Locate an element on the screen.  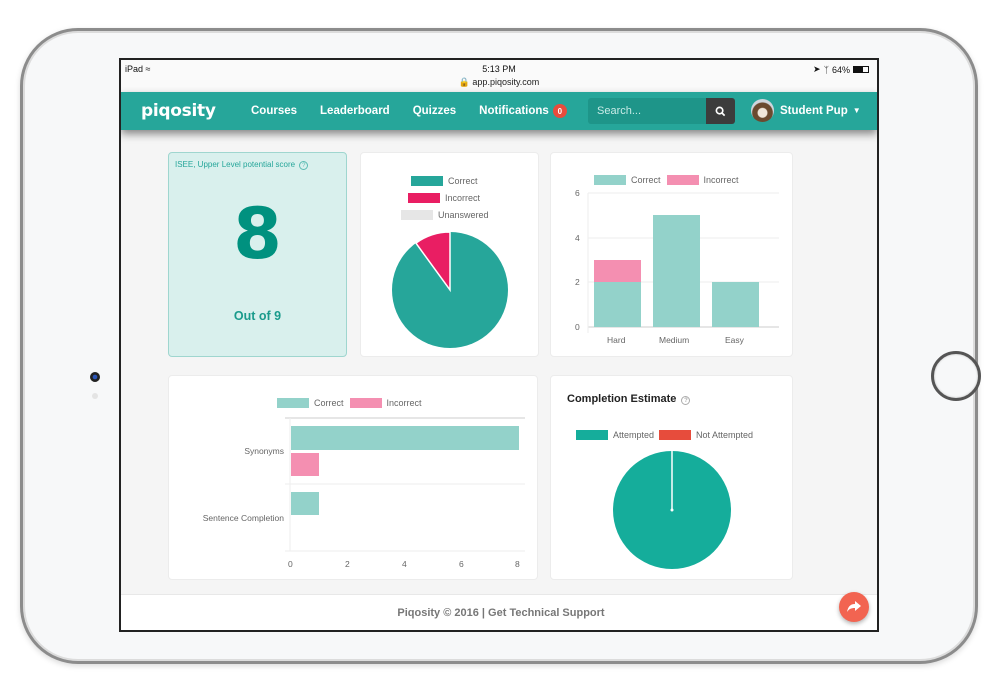
difficulty-bar-card: Correct Incorrect 6 4 2 0 is located at coordinates (671, 254).